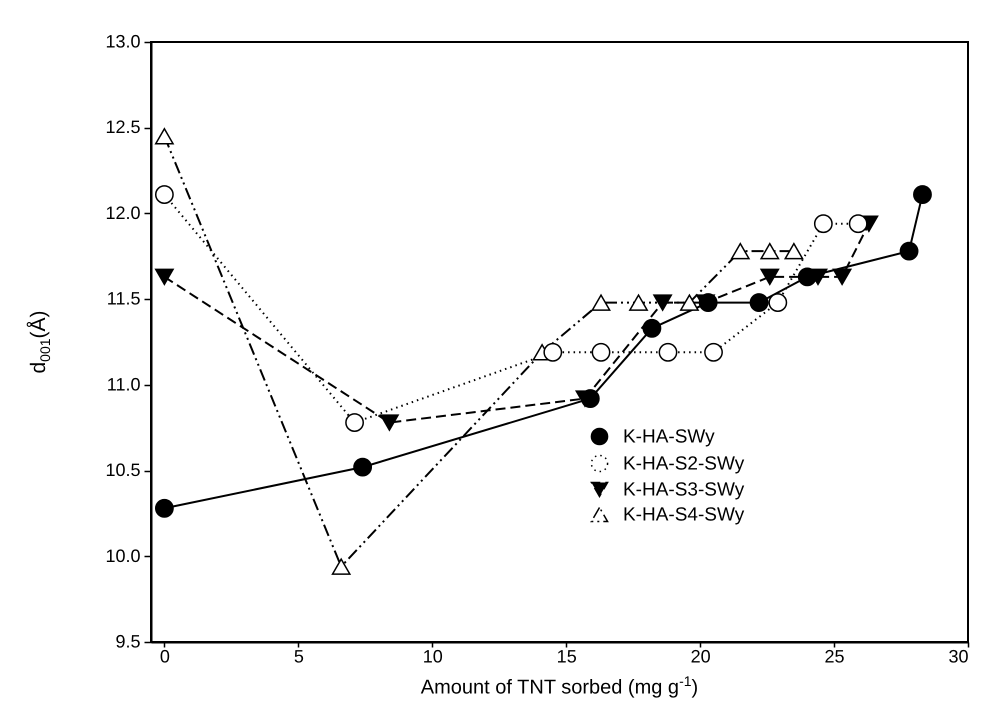 The height and width of the screenshot is (708, 986). Describe the element at coordinates (299, 656) in the screenshot. I see `x-tick-label: 5` at that location.